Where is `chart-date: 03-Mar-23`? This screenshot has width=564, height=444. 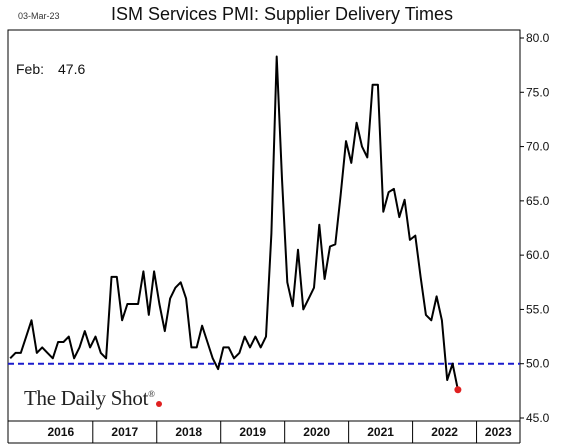
chart-date: 03-Mar-23 is located at coordinates (39, 16).